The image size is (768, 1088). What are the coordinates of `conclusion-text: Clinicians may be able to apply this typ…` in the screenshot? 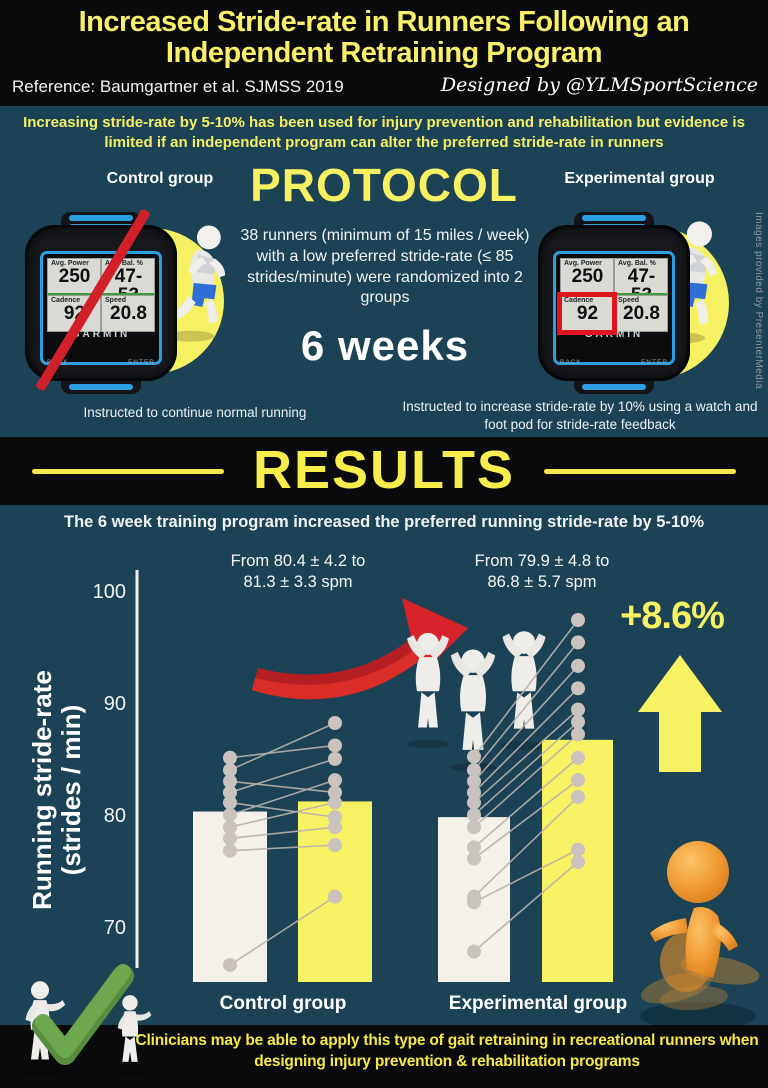 It's located at (447, 1051).